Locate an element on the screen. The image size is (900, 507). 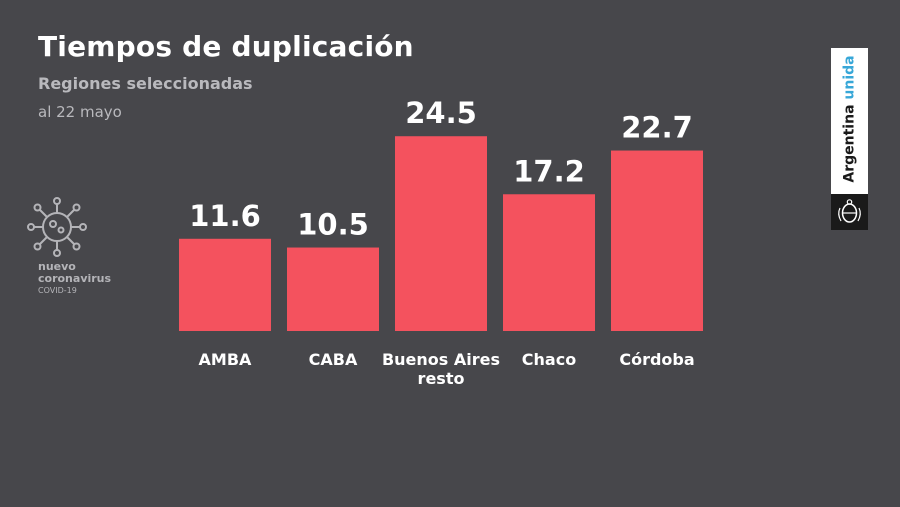
category-label-2-line0: Buenos Aires is located at coordinates (441, 359).